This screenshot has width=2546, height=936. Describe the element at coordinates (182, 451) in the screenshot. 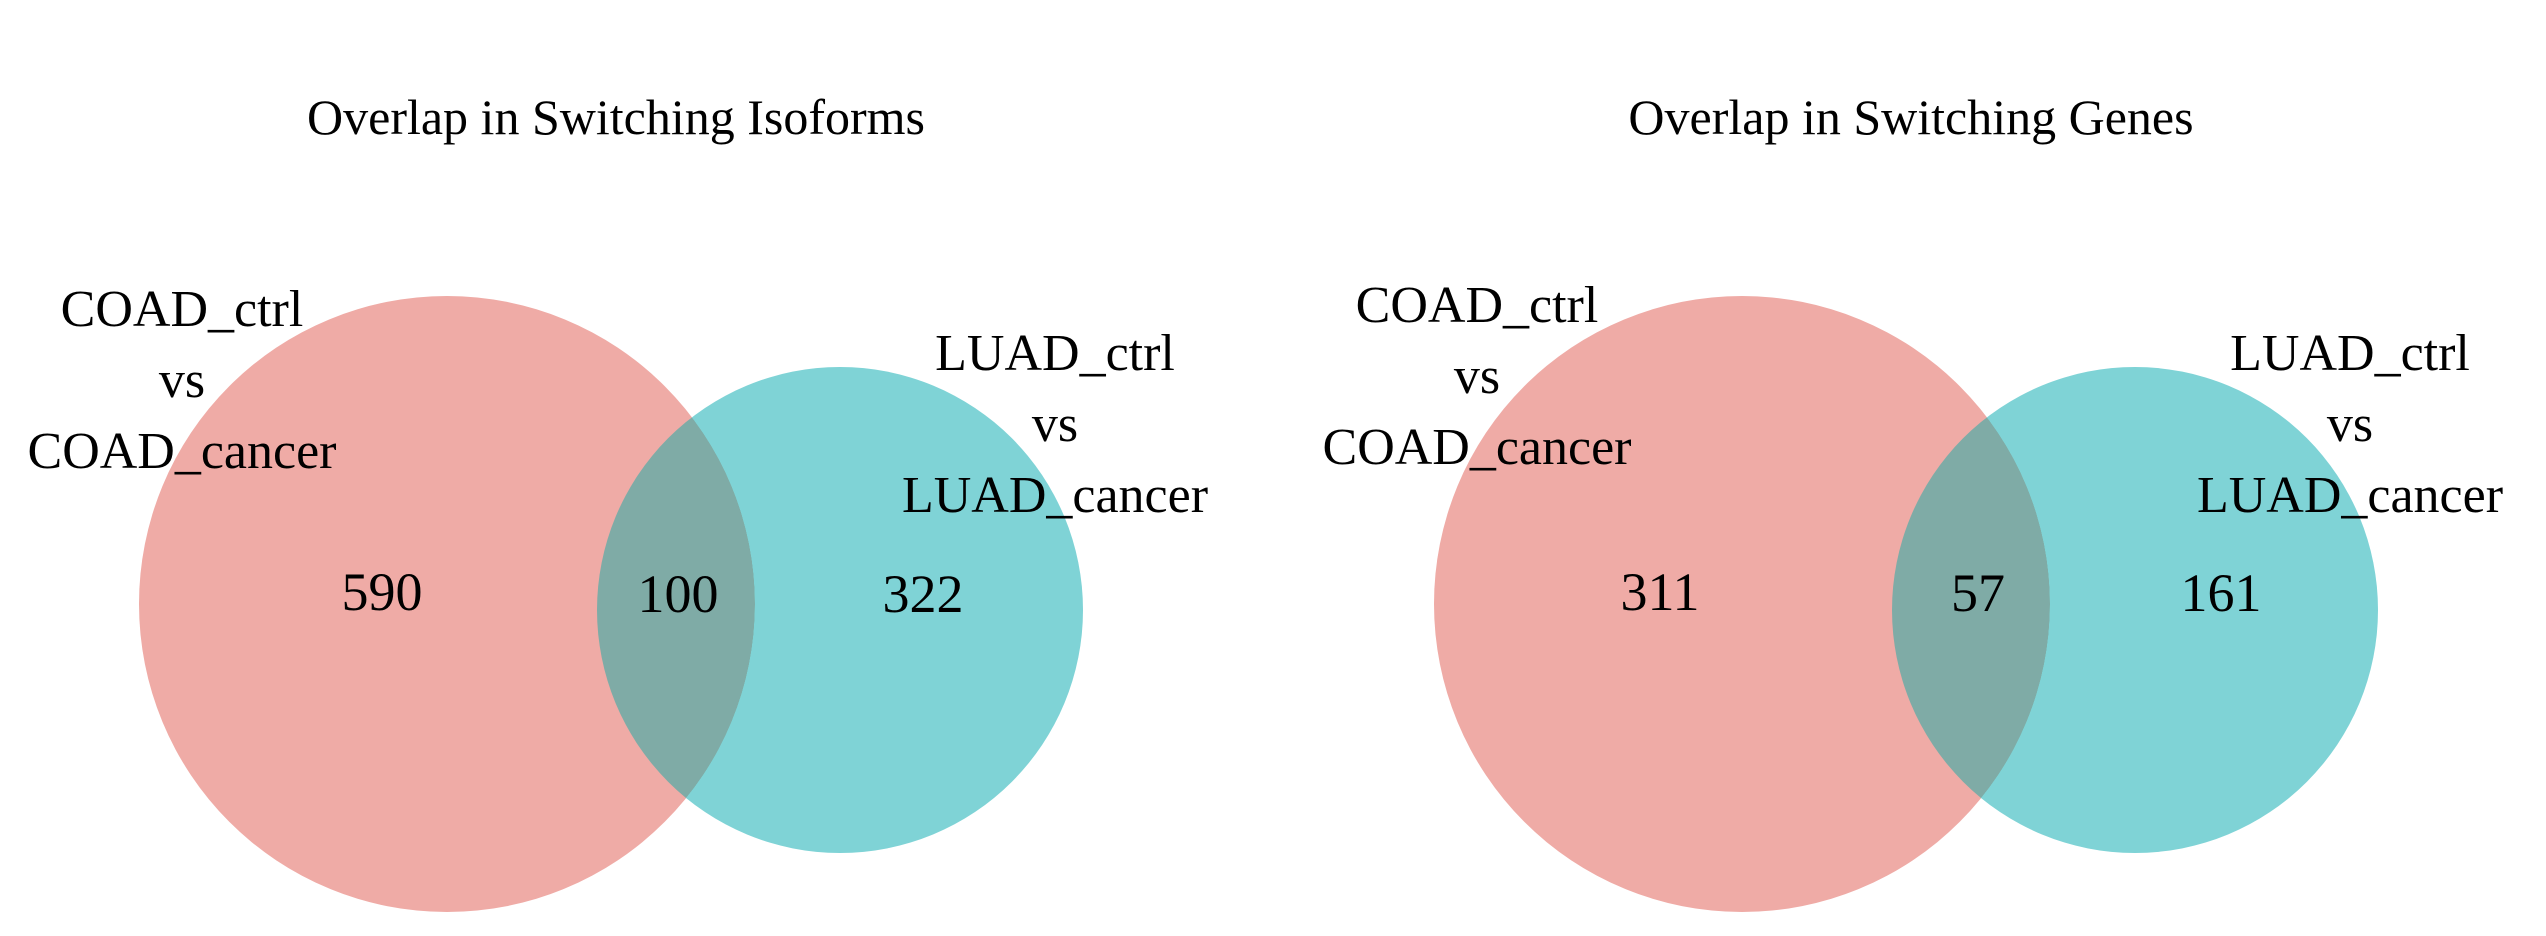

I see `isoforms-coad-label-line3: COAD_cancer` at that location.